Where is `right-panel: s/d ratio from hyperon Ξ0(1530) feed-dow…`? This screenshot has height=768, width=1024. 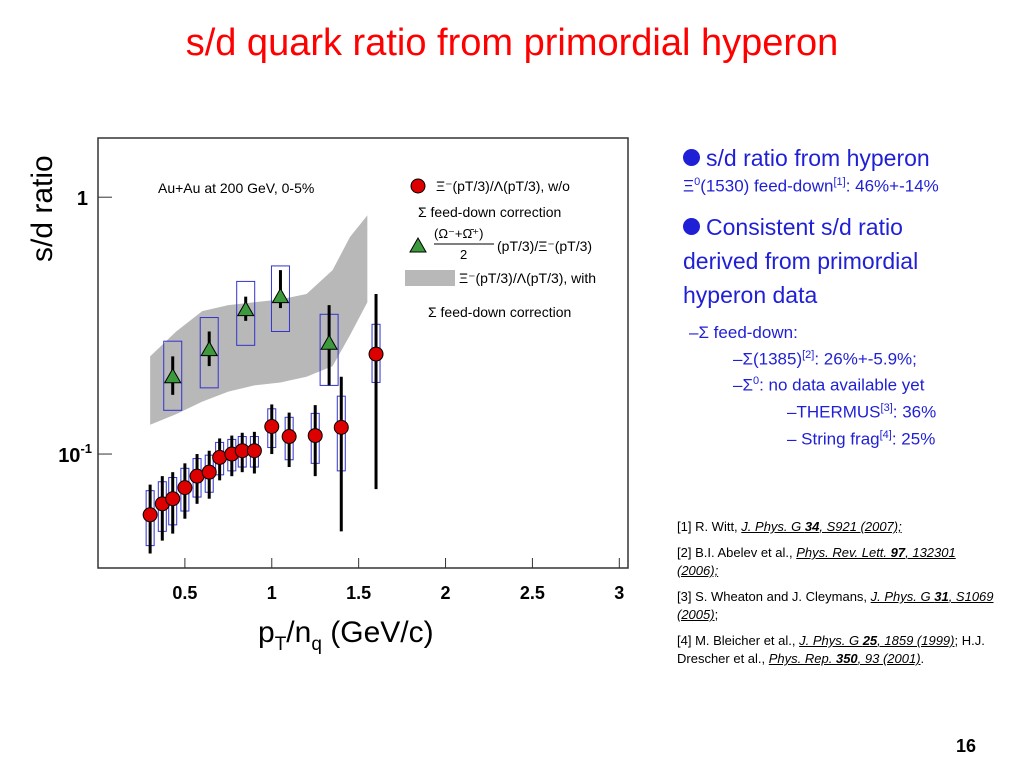 right-panel: s/d ratio from hyperon Ξ0(1530) feed-dow… is located at coordinates (843, 297).